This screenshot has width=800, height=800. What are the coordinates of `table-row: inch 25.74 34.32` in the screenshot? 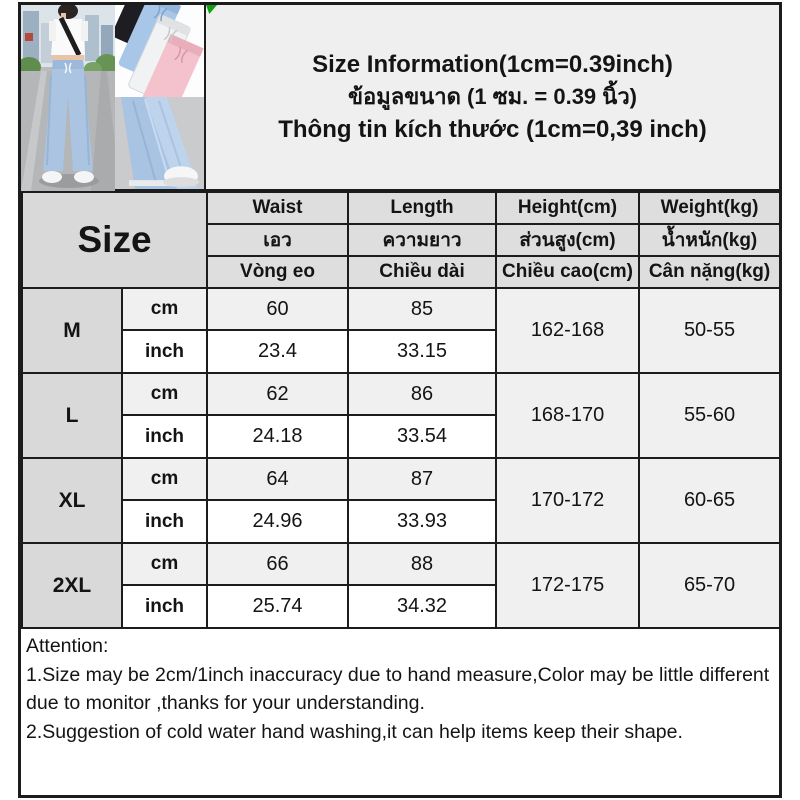 It's located at (401, 606).